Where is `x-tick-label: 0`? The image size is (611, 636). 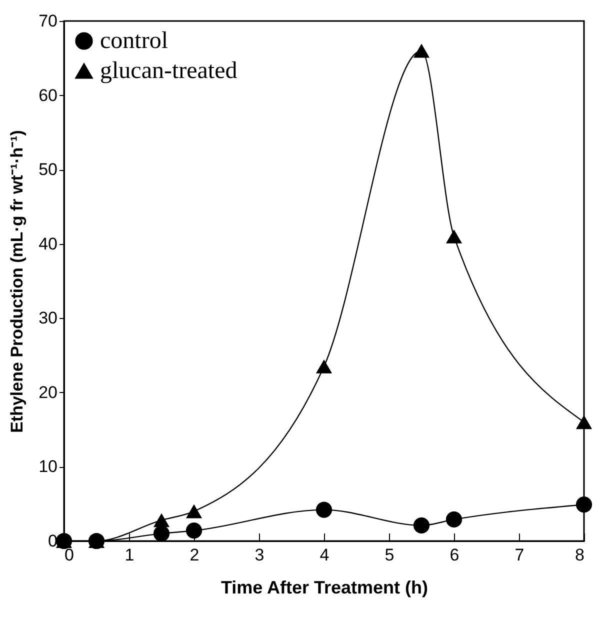
x-tick-label: 0 is located at coordinates (69, 555).